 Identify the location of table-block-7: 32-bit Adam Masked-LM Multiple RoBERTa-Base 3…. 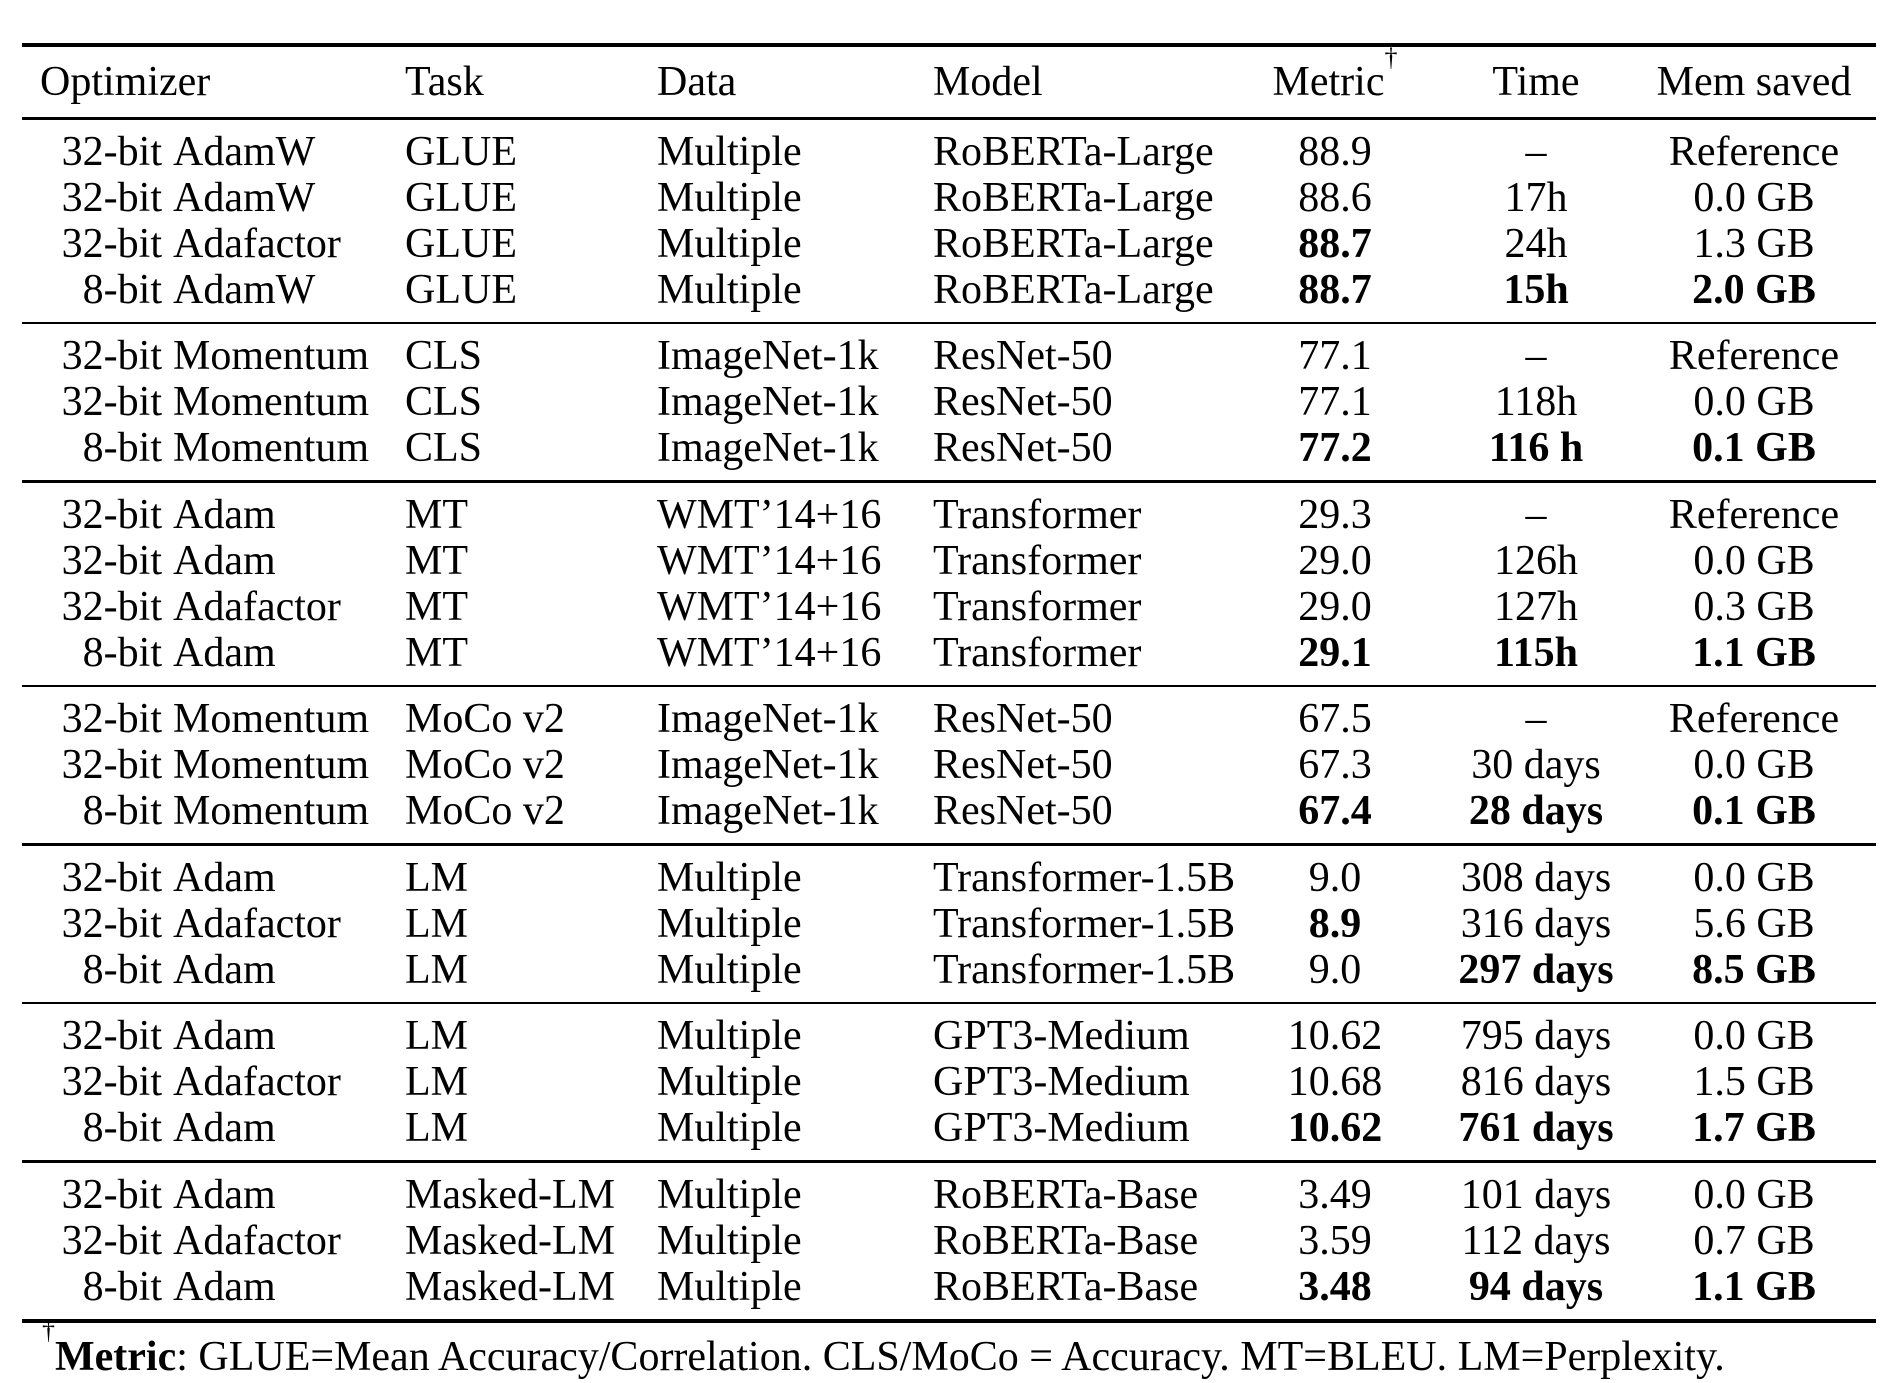
(949, 1241).